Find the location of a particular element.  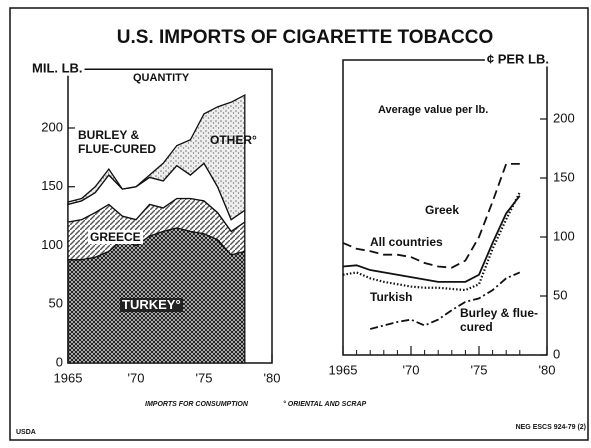

series-label: OTHER° is located at coordinates (233, 140).